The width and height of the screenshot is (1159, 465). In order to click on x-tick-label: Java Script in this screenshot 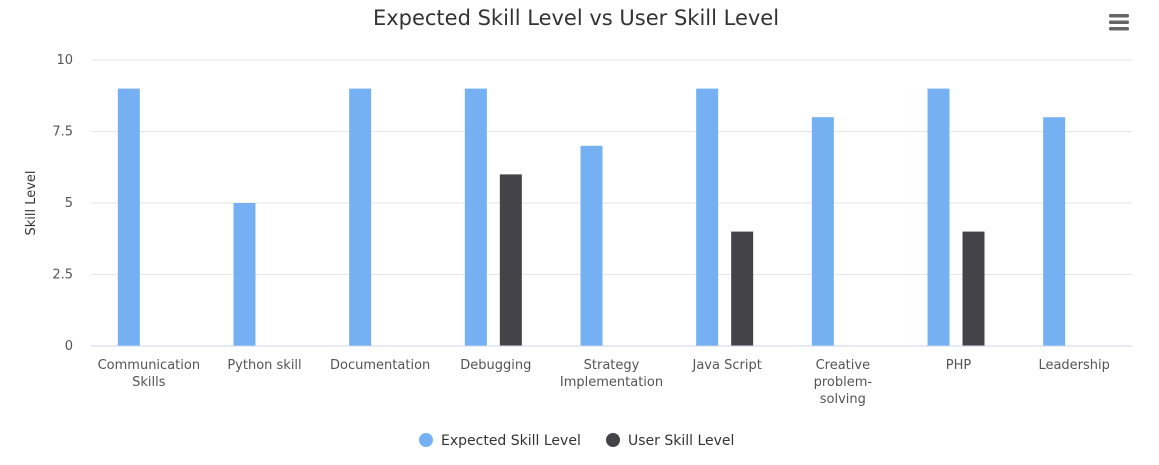, I will do `click(727, 365)`.